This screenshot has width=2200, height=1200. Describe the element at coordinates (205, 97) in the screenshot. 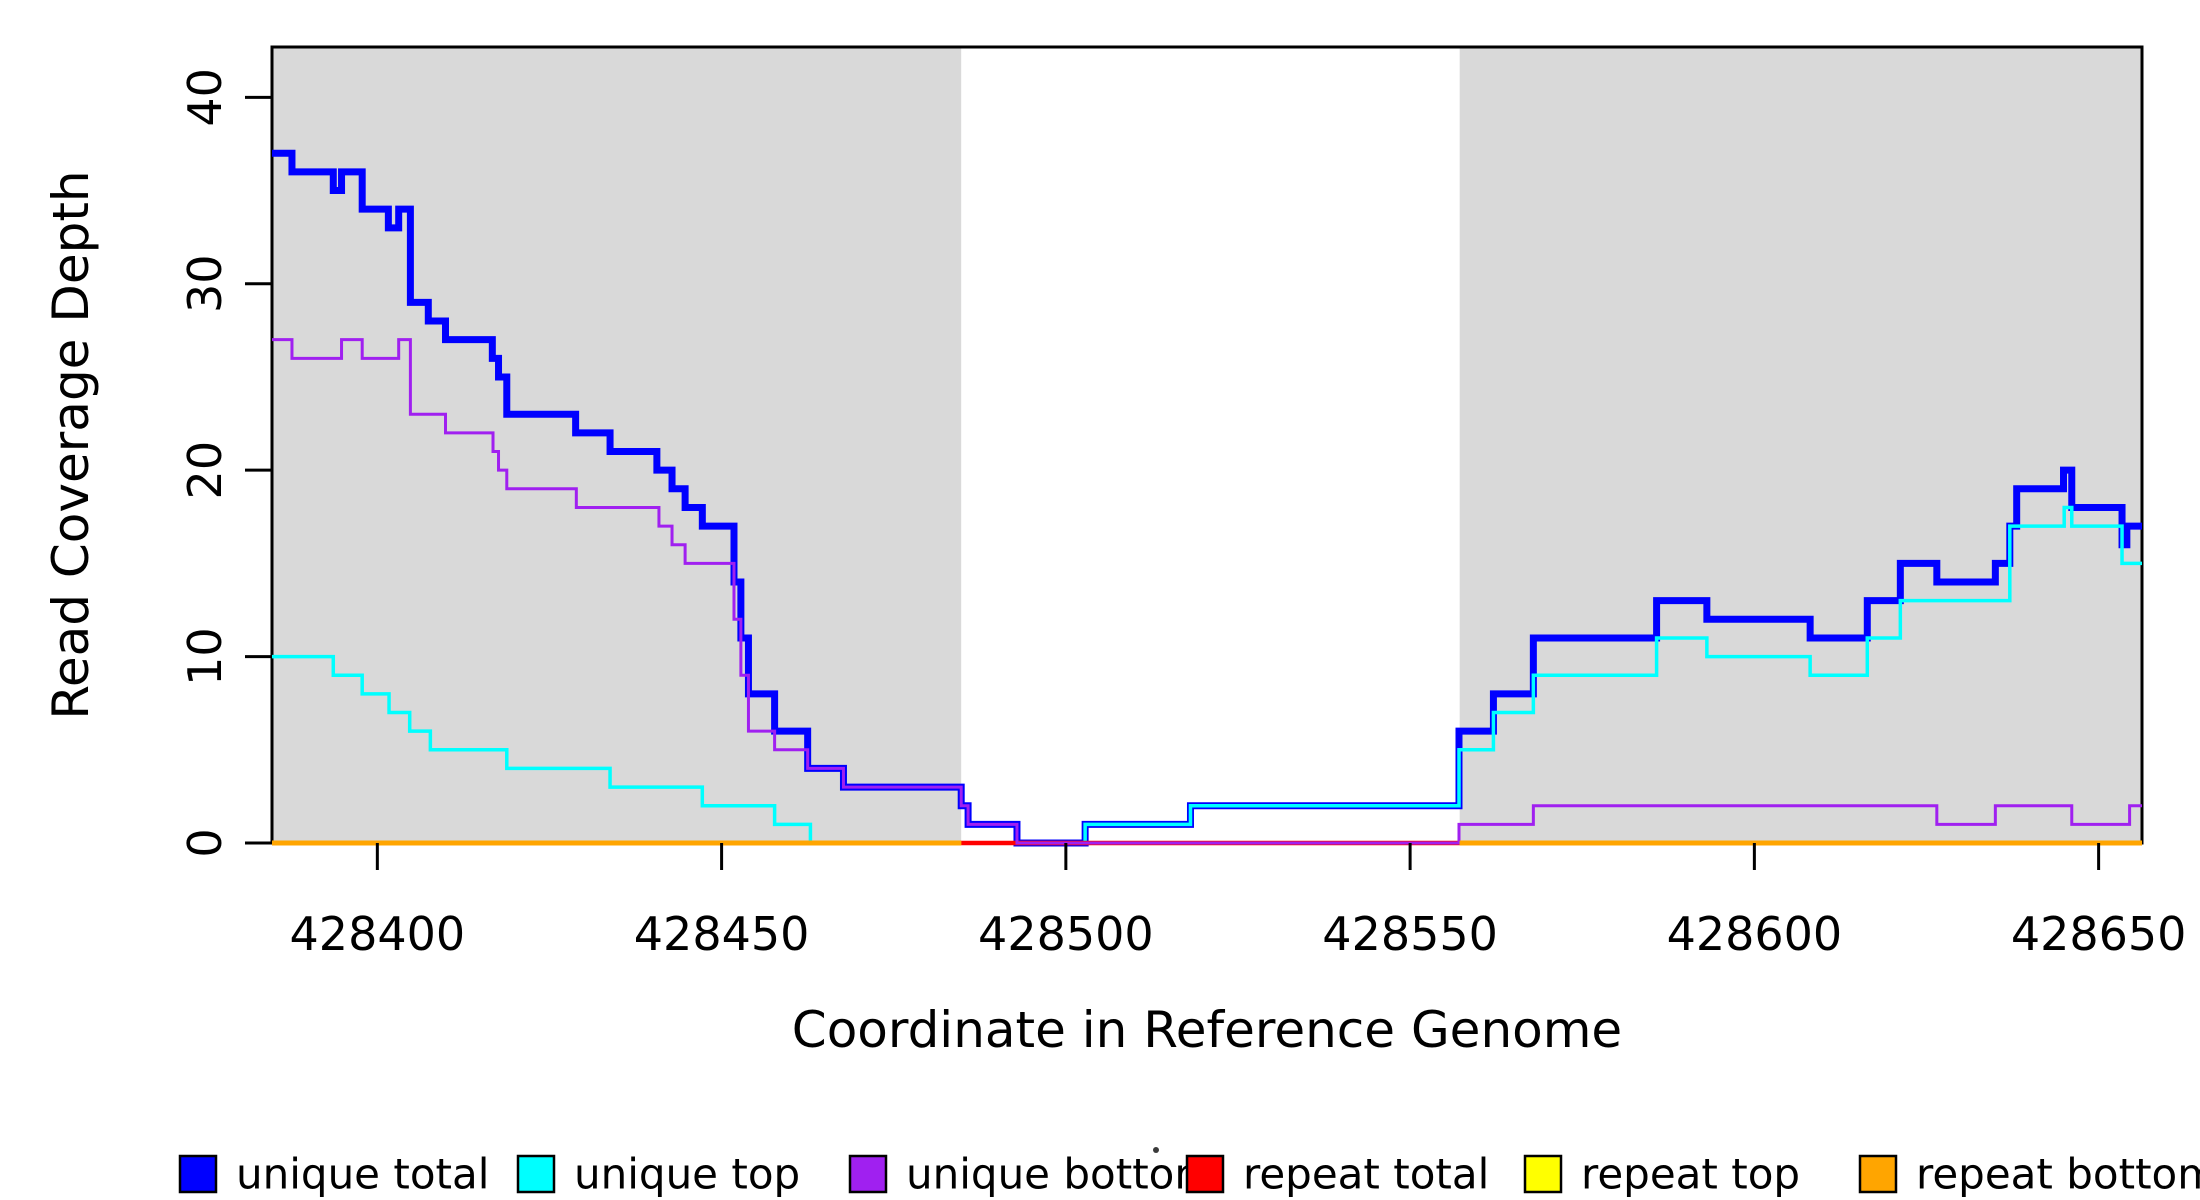

I see `y-axis-tick-label: 40` at that location.